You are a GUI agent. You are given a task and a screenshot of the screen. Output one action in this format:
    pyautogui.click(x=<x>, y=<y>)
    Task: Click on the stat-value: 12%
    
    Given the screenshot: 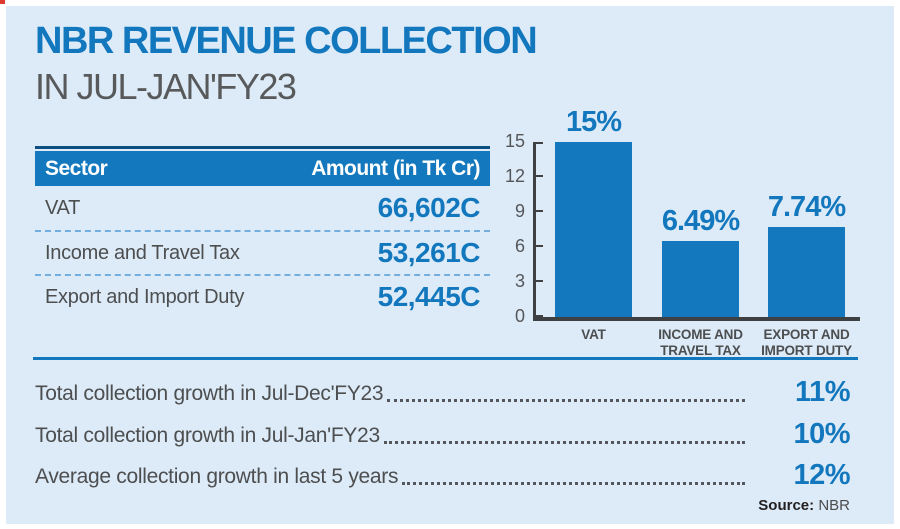 What is the action you would take?
    pyautogui.click(x=821, y=475)
    